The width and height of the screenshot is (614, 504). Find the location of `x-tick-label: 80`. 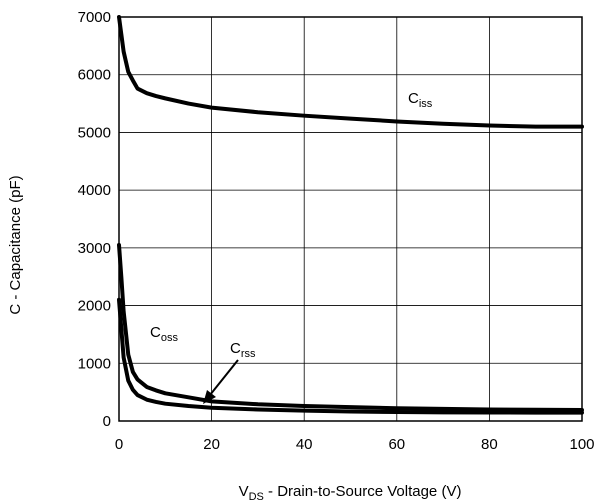

x-tick-label: 80 is located at coordinates (489, 444).